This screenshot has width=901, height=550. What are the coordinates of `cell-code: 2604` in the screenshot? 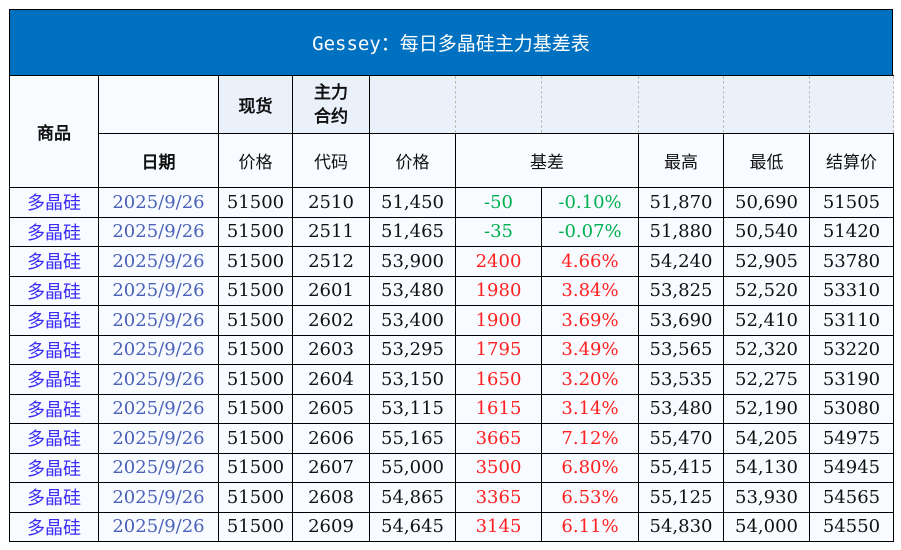 It's located at (331, 379).